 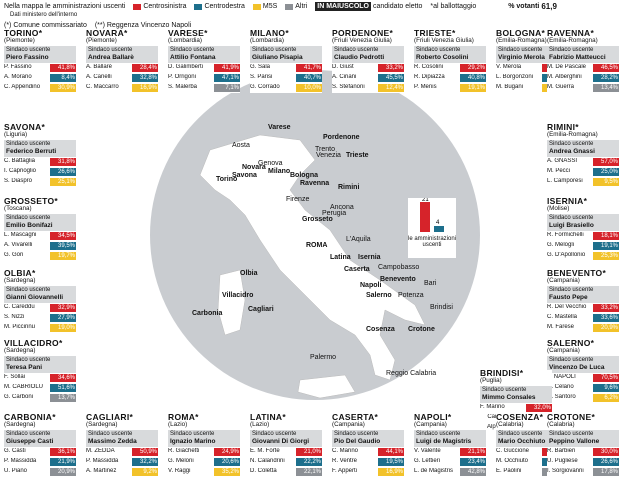 What do you see at coordinates (238, 295) in the screenshot?
I see `map-label: Villacidro` at bounding box center [238, 295].